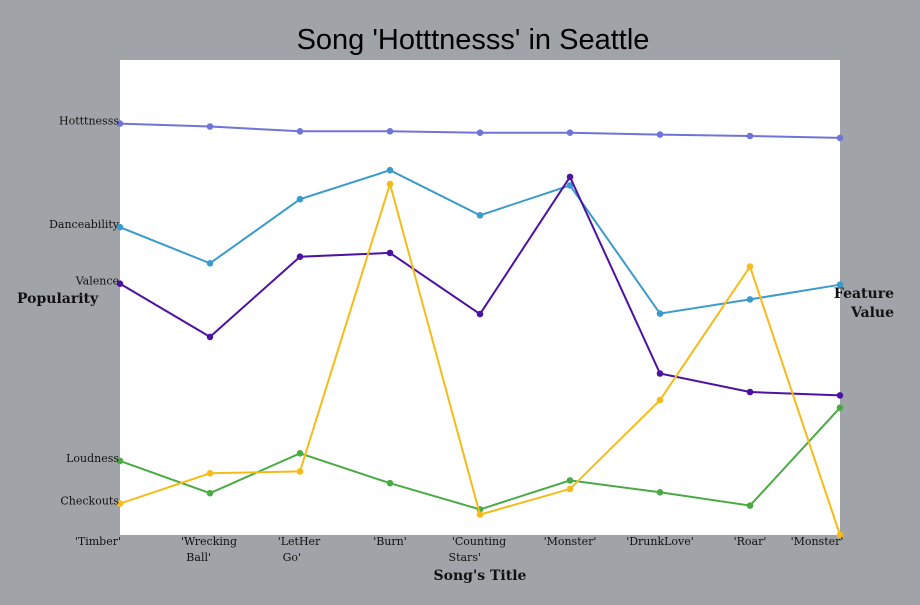 The image size is (920, 605). Describe the element at coordinates (299, 541) in the screenshot. I see `x-tick-label-2-0: 'LetHer` at that location.